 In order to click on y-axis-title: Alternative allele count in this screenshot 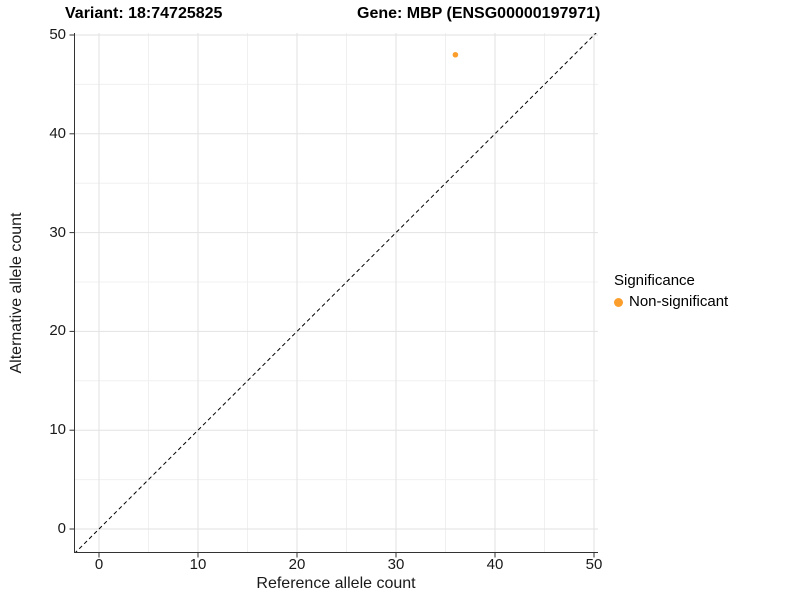, I will do `click(16, 293)`.